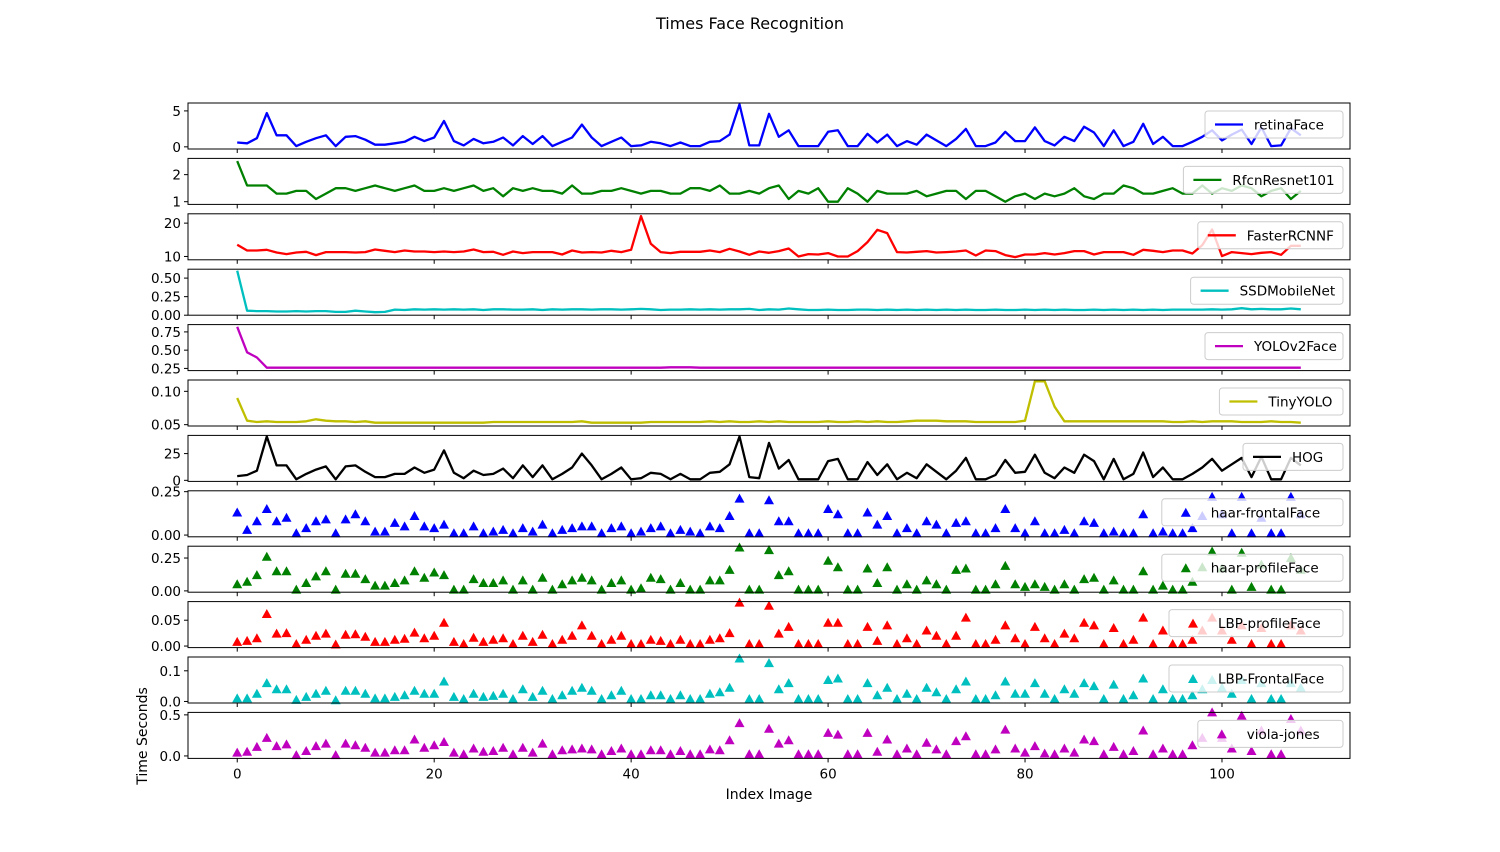  I want to click on legend-label: HOG, so click(1307, 458).